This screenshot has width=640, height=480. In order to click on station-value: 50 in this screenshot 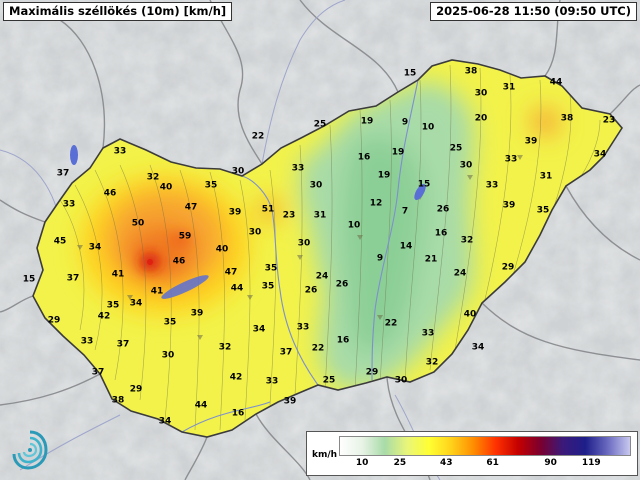, I will do `click(138, 224)`.